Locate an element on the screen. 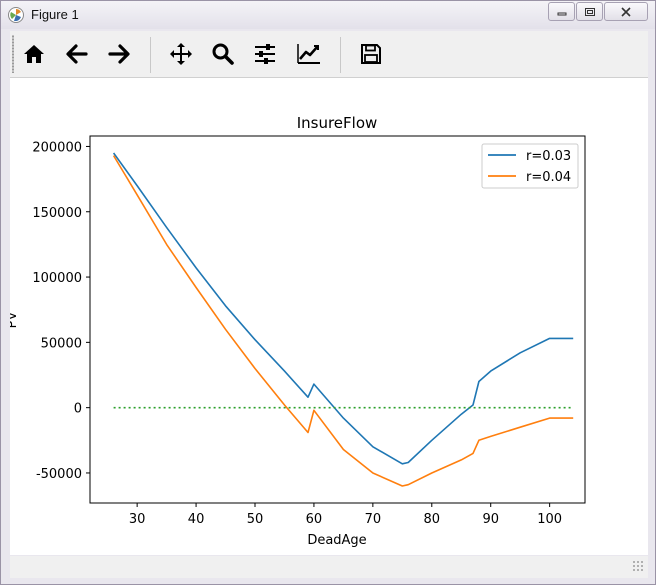  minimize-button is located at coordinates (561, 11).